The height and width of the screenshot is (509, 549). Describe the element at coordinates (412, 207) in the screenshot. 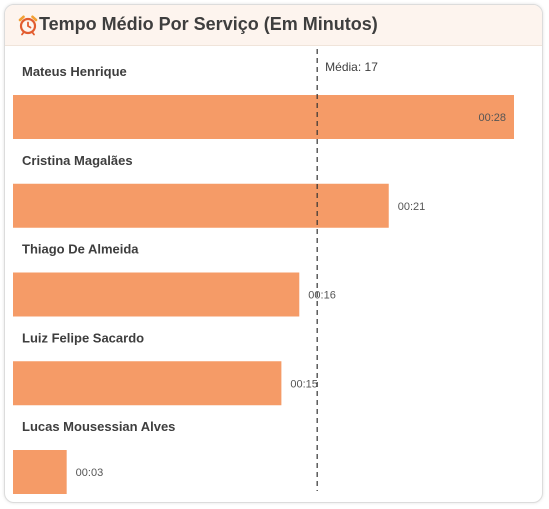

I see `data-label: 00:21` at that location.